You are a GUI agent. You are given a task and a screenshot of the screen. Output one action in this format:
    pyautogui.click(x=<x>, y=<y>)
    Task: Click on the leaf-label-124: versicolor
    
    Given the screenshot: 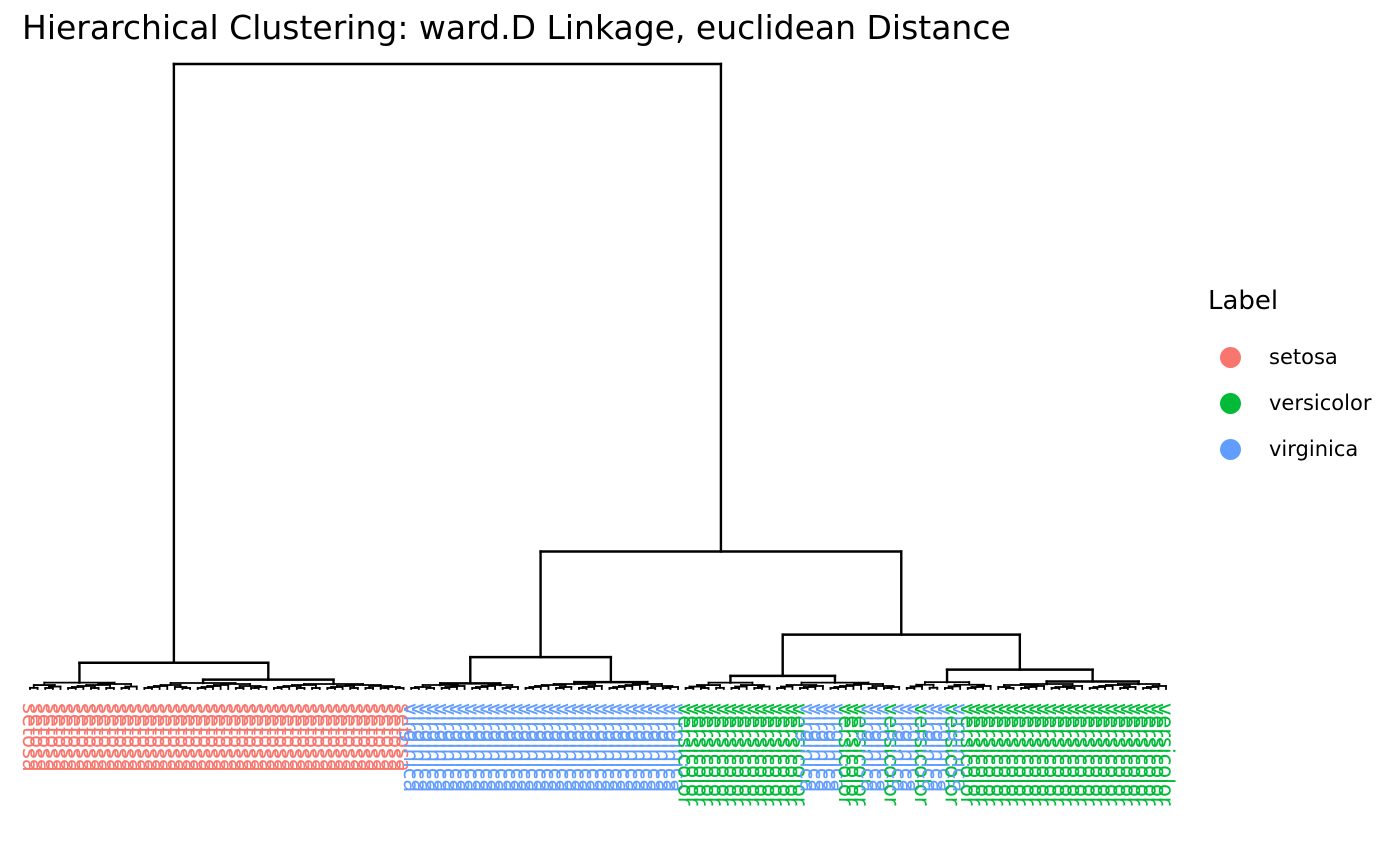 What is the action you would take?
    pyautogui.click(x=975, y=754)
    